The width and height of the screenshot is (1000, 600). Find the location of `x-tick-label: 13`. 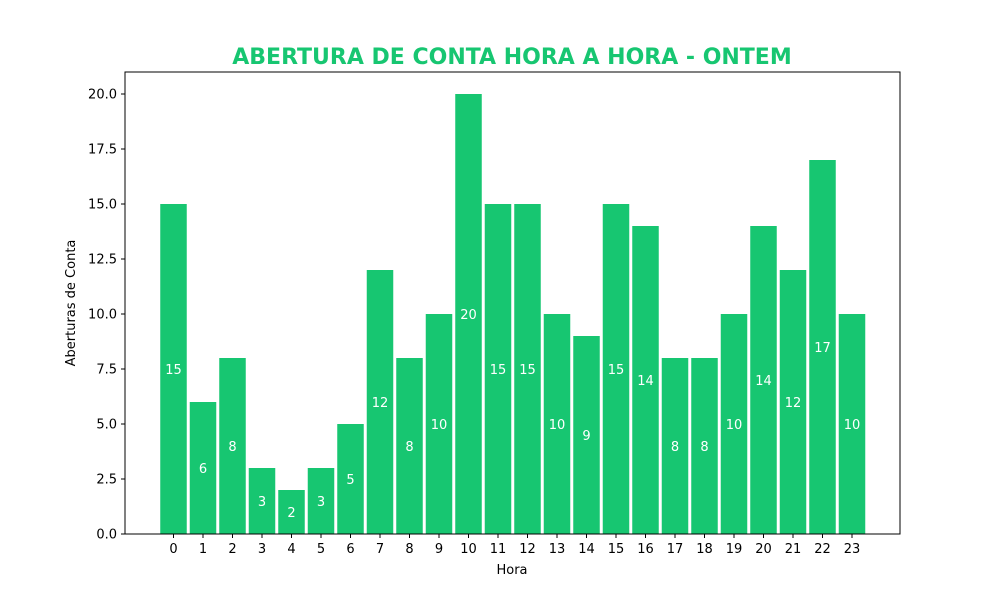

x-tick-label: 13 is located at coordinates (557, 549).